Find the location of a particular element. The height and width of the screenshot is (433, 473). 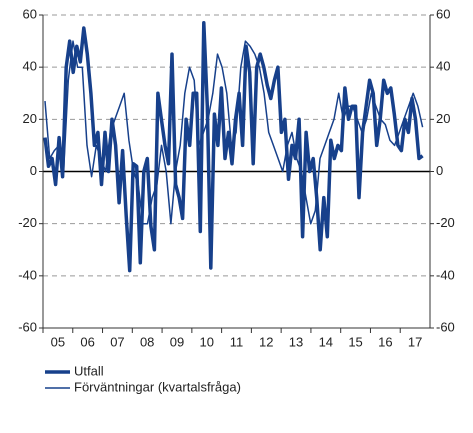

y-tick-label: 20 is located at coordinates (30, 118).